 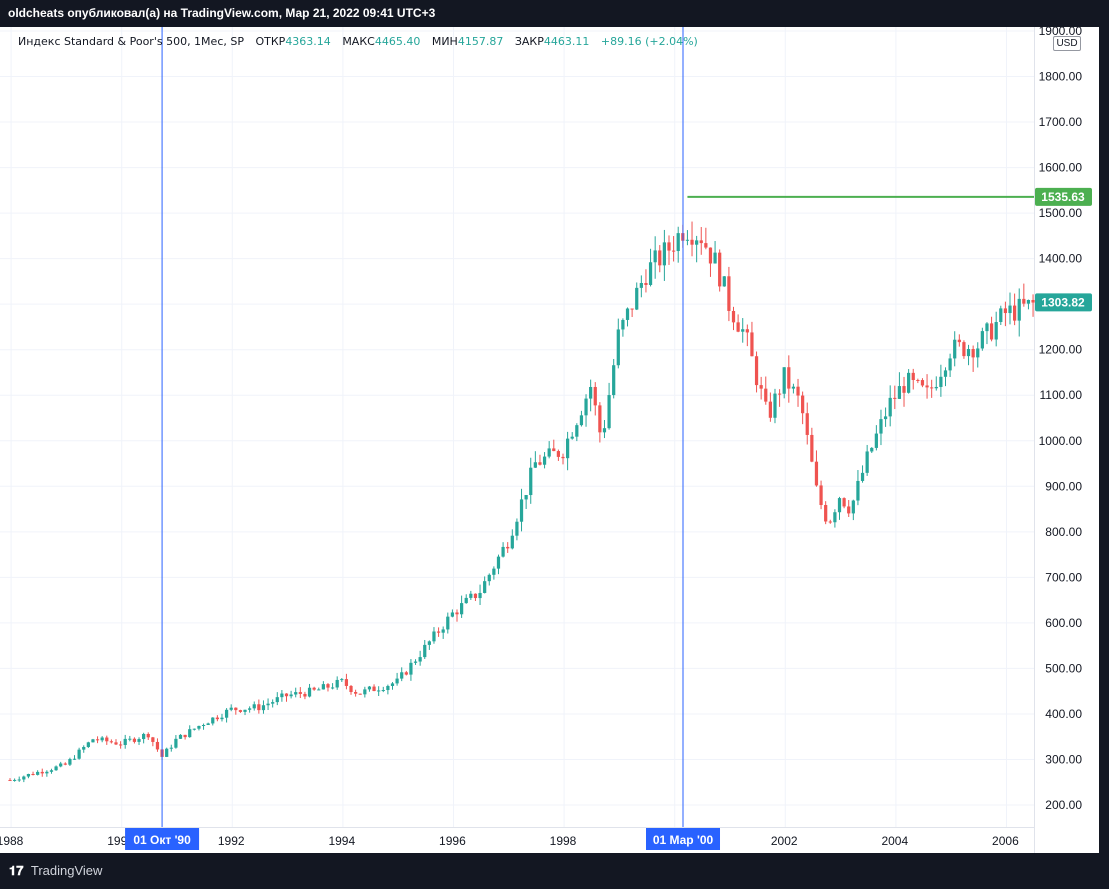 I want to click on x-tick-label: 2002, so click(x=784, y=841).